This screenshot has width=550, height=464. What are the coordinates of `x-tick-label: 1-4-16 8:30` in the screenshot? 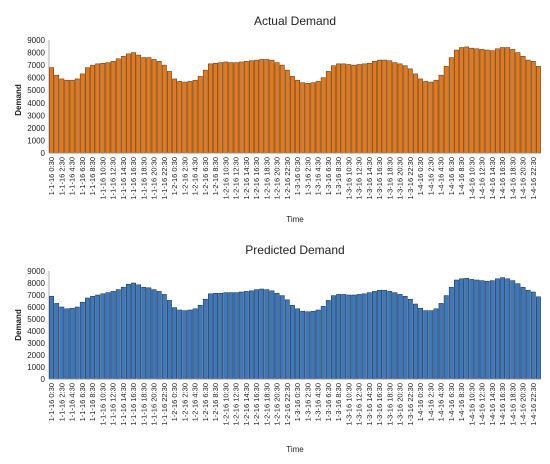 It's located at (461, 402).